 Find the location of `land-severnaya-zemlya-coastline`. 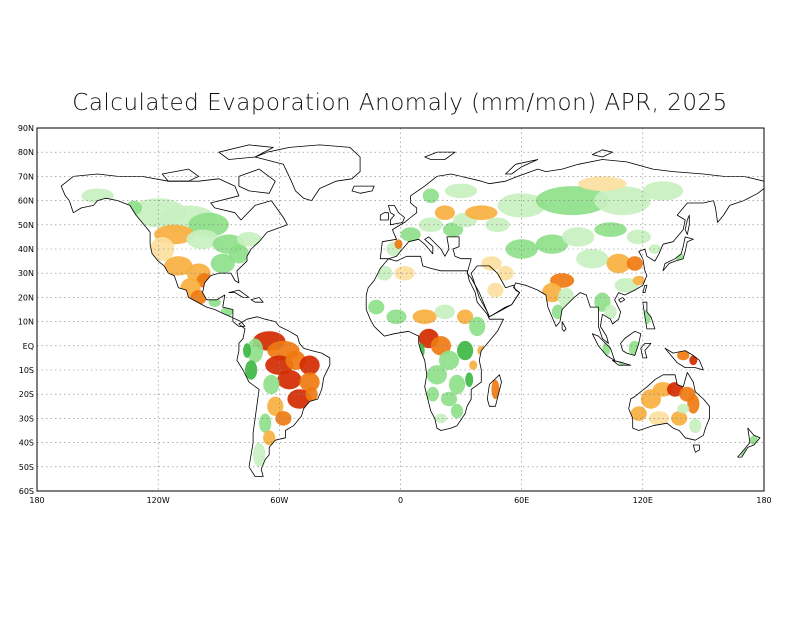

land-severnaya-zemlya-coastline is located at coordinates (602, 153).